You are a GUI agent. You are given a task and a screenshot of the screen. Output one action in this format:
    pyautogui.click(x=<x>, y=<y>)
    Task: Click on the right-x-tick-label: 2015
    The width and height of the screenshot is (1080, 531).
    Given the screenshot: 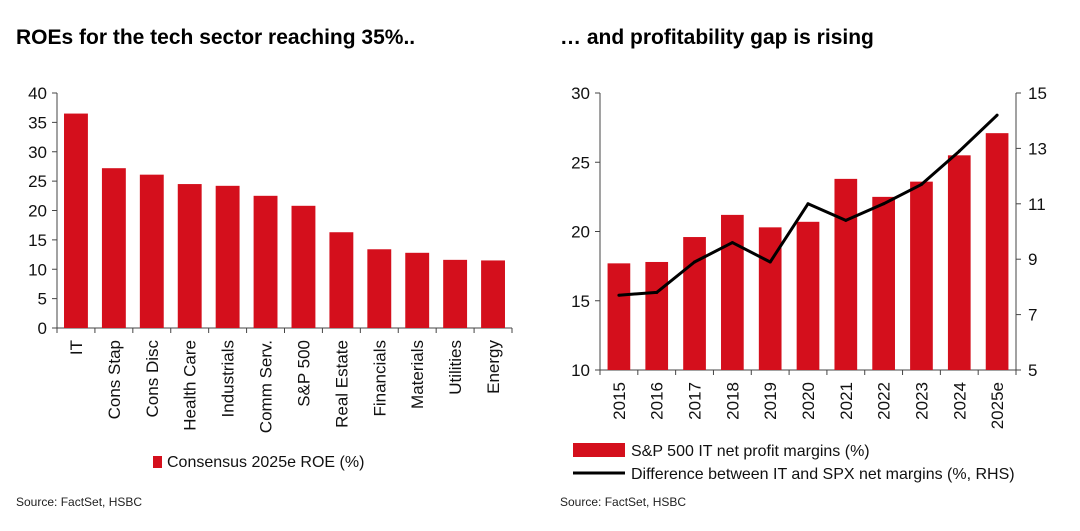 What is the action you would take?
    pyautogui.click(x=619, y=401)
    